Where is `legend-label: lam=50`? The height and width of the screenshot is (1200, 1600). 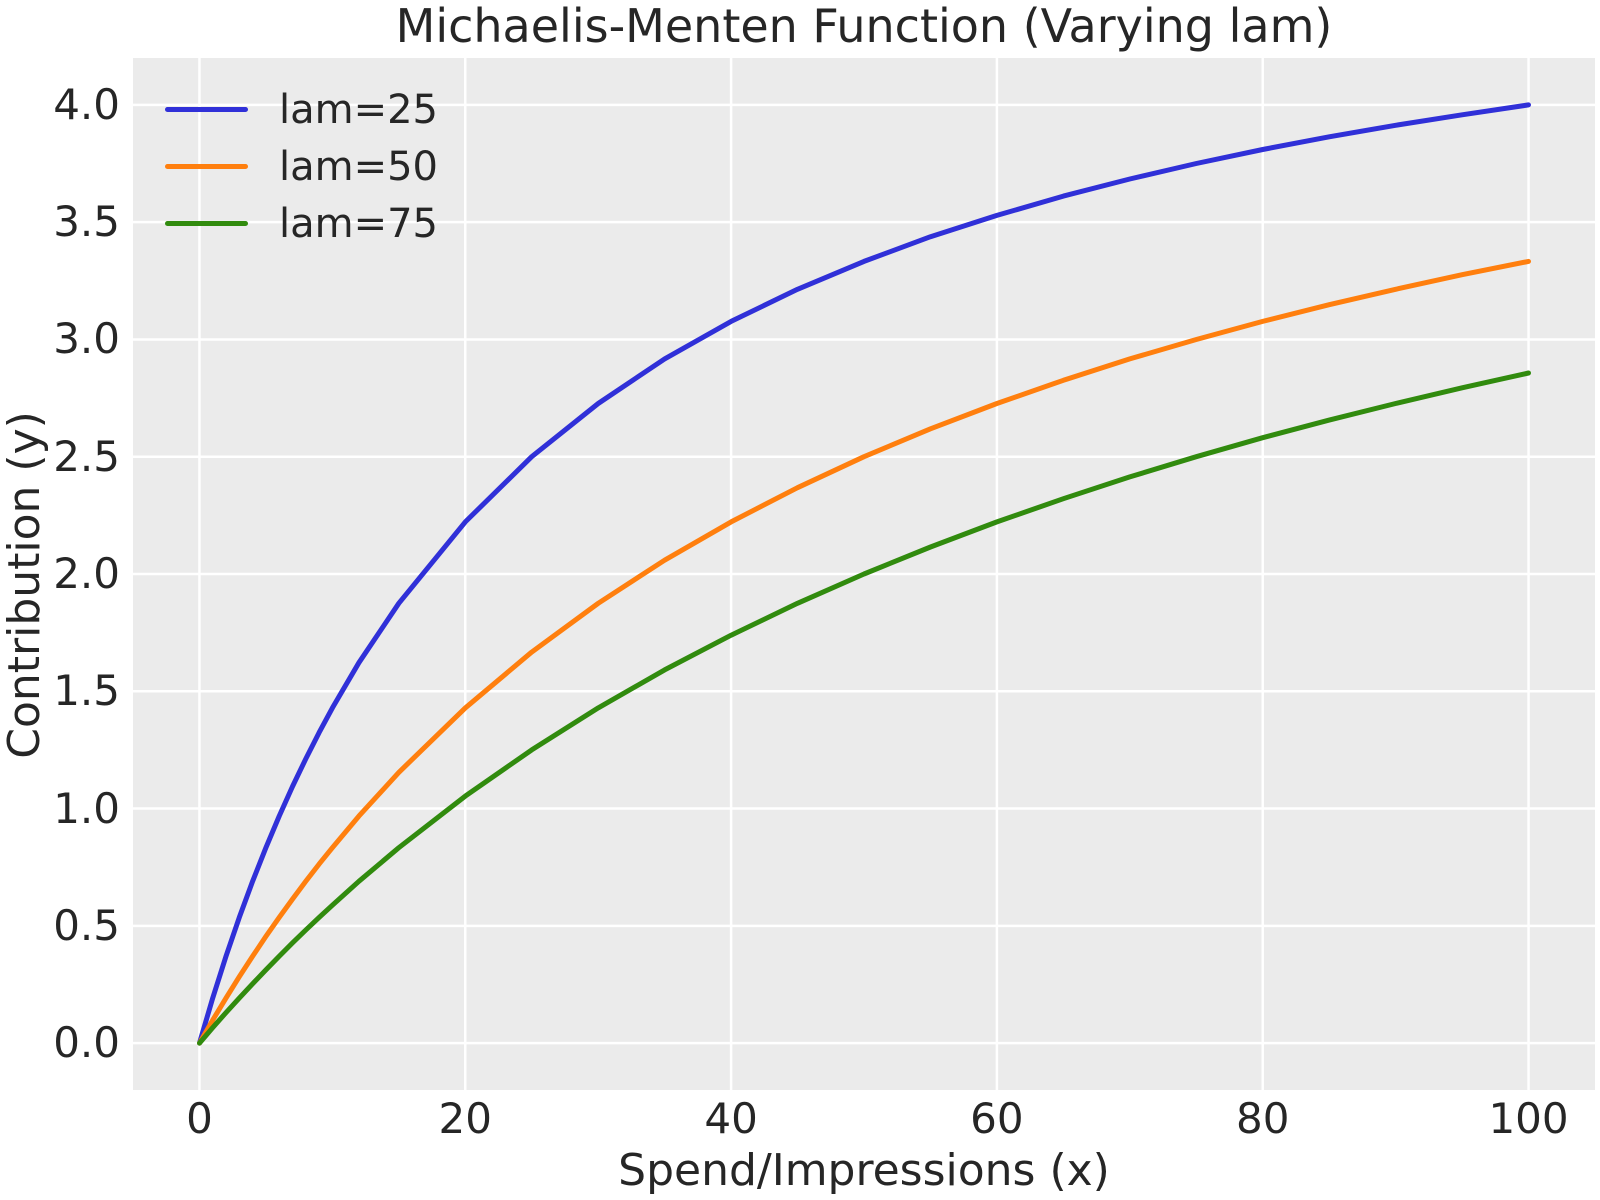 legend-label: lam=50 is located at coordinates (359, 166).